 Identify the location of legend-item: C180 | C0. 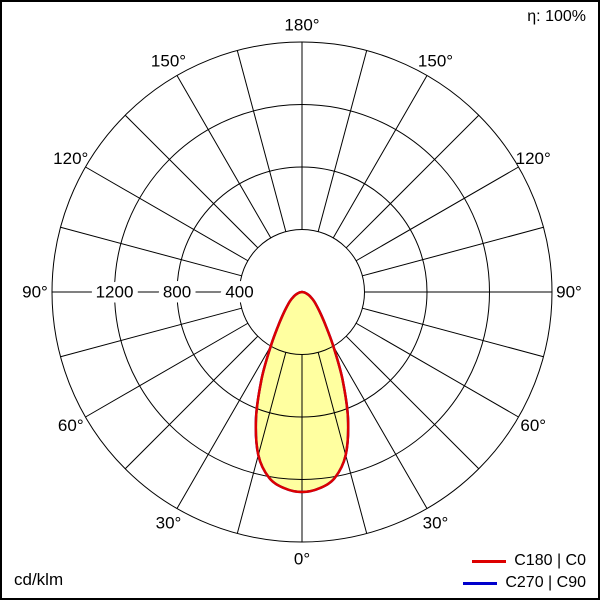
(524, 561).